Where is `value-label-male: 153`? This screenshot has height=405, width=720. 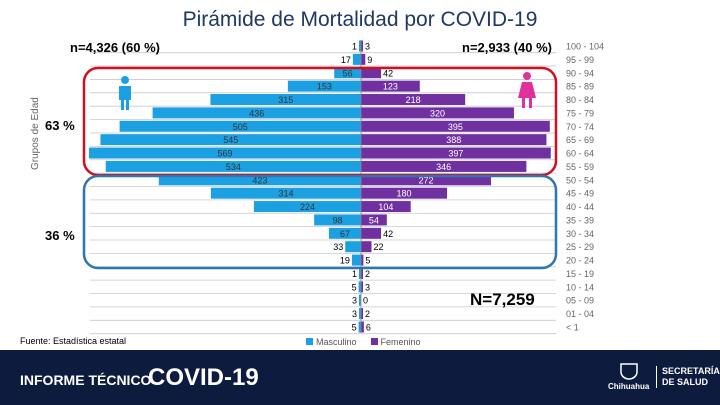 value-label-male: 153 is located at coordinates (324, 87).